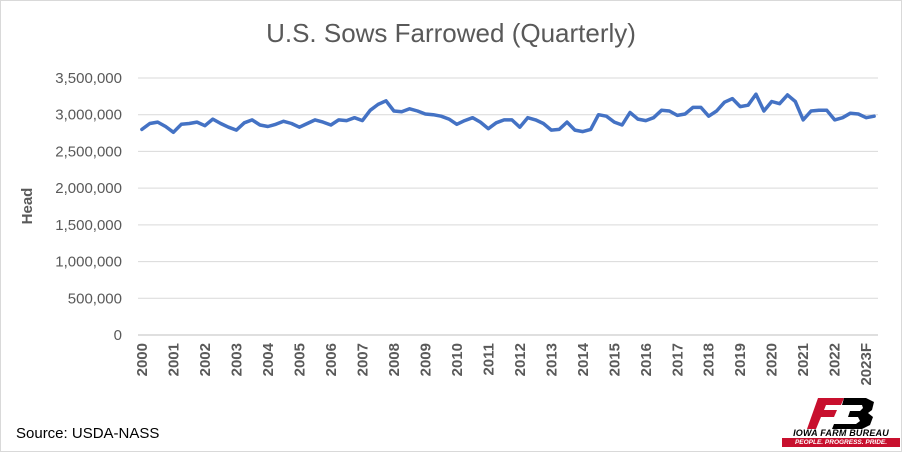 The image size is (902, 452). What do you see at coordinates (394, 359) in the screenshot?
I see `x-tick-label: 2008` at bounding box center [394, 359].